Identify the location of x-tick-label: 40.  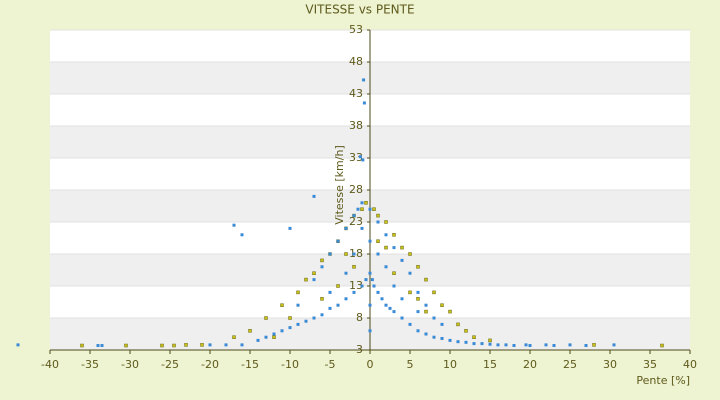
(690, 364).